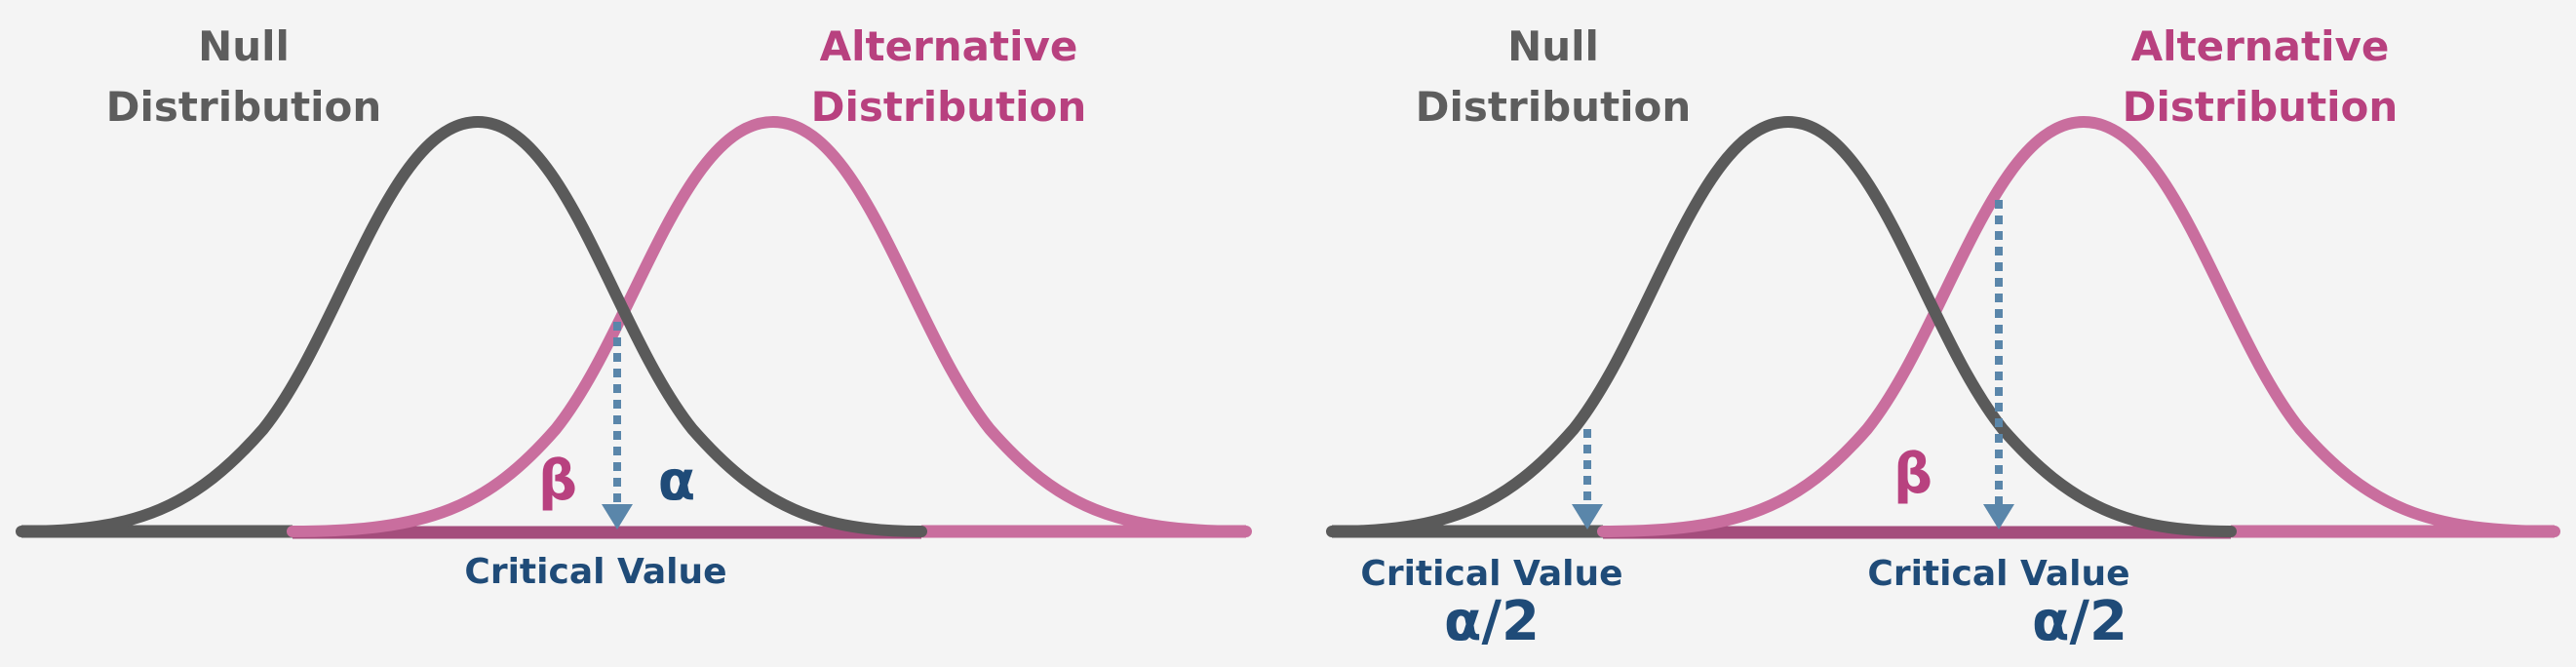 The height and width of the screenshot is (667, 2576). What do you see at coordinates (676, 481) in the screenshot?
I see `alpha-label: α` at bounding box center [676, 481].